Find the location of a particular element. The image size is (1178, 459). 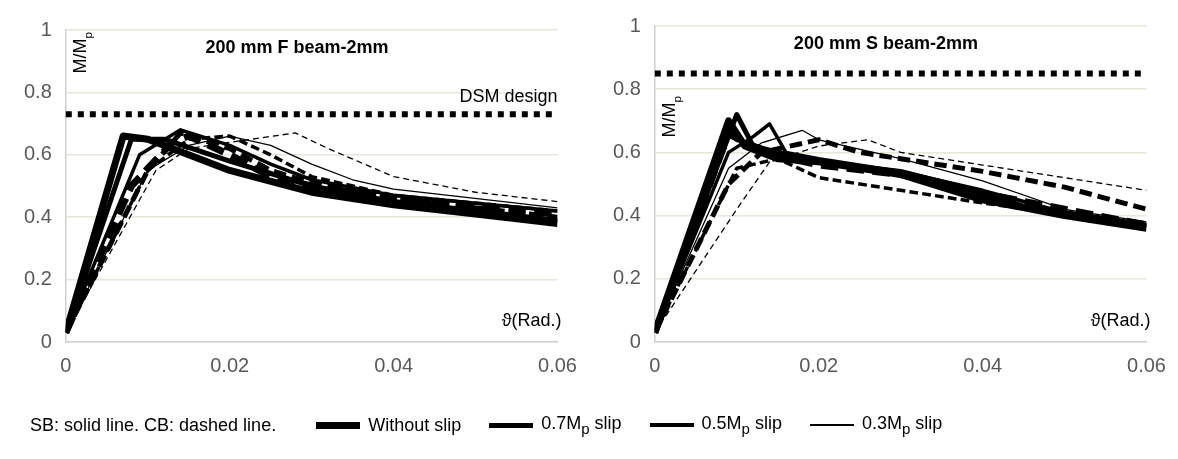

legend-label: 0.3M$_{p}$ slip is located at coordinates (902, 425).